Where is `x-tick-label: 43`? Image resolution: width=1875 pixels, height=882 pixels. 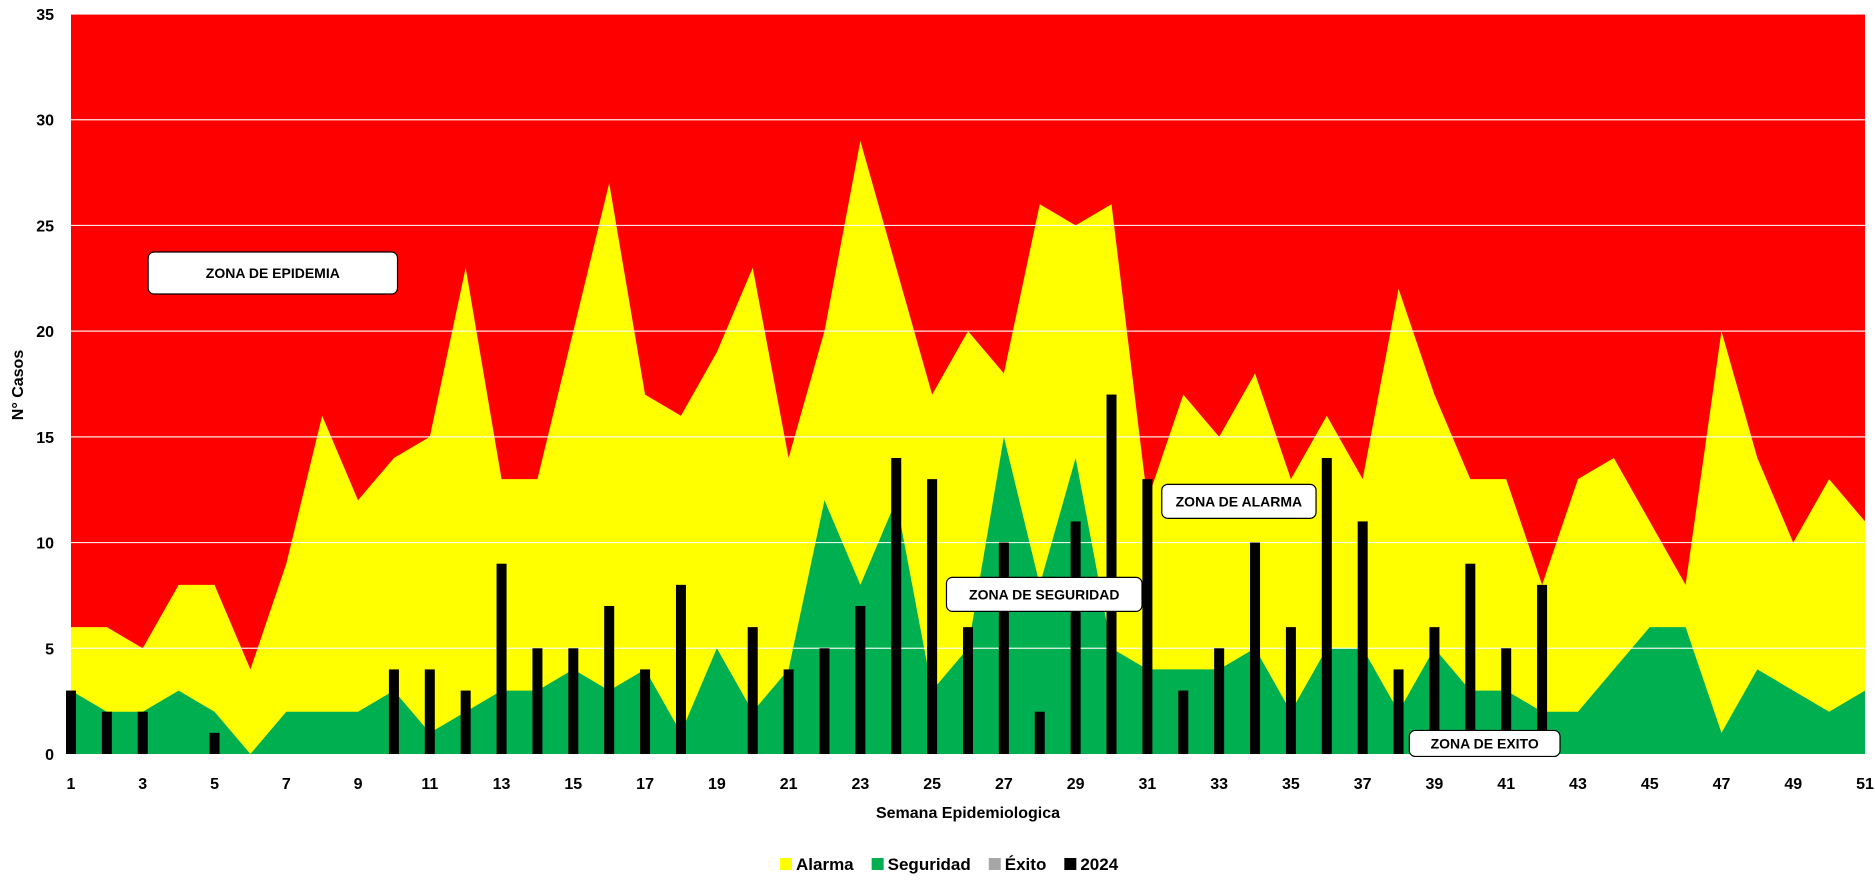 x-tick-label: 43 is located at coordinates (1578, 784).